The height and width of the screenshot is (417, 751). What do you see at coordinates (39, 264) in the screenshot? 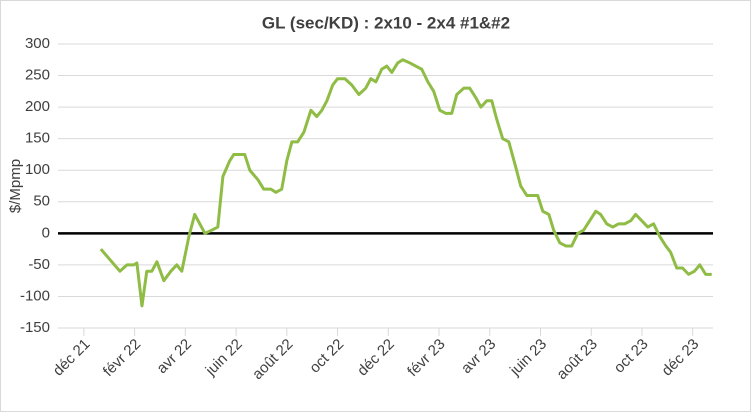
I see `y-tick-label: -50` at bounding box center [39, 264].